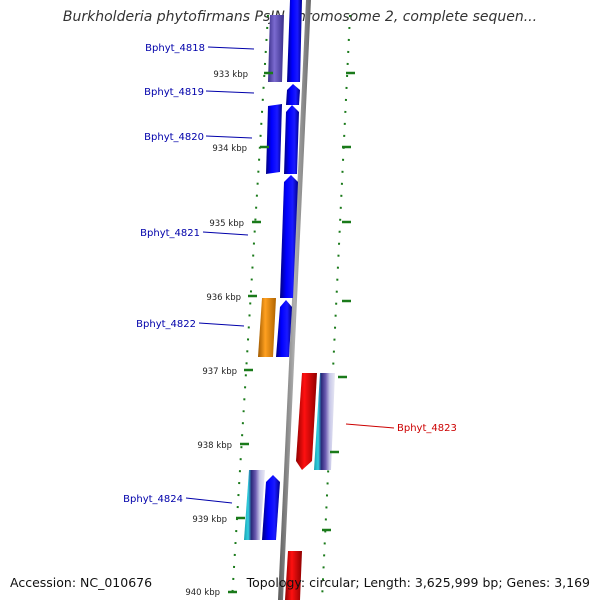 This screenshot has width=600, height=600. Describe the element at coordinates (306, 421) in the screenshot. I see `gene-Bphyt_4823-feature` at that location.